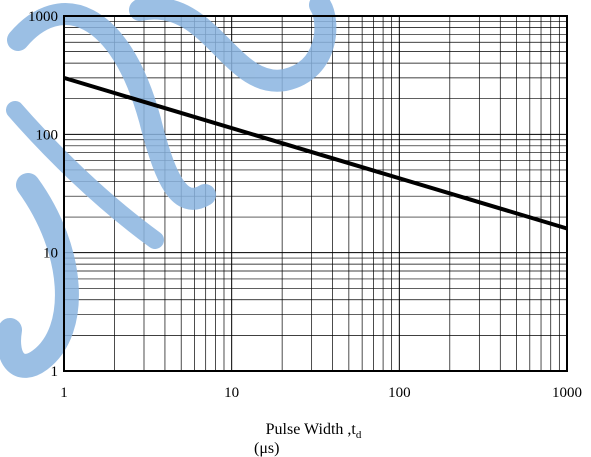 This screenshot has height=457, width=591. I want to click on x-axis: 1 10 100 1000, so click(321, 393).